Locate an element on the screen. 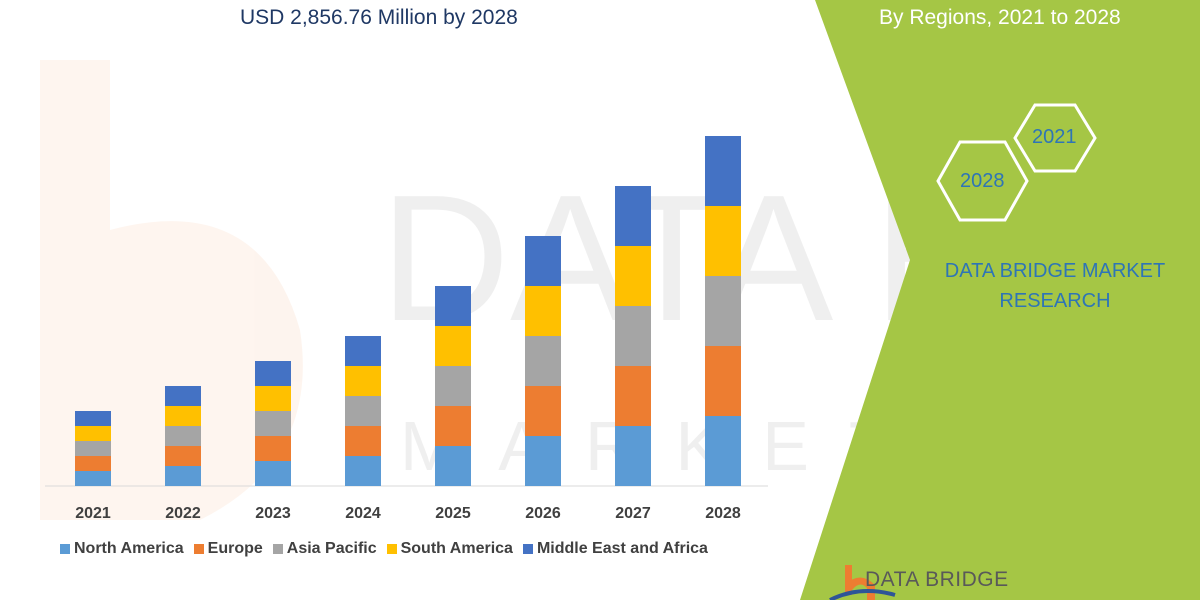  bar-segment-2023-europe is located at coordinates (273, 448).